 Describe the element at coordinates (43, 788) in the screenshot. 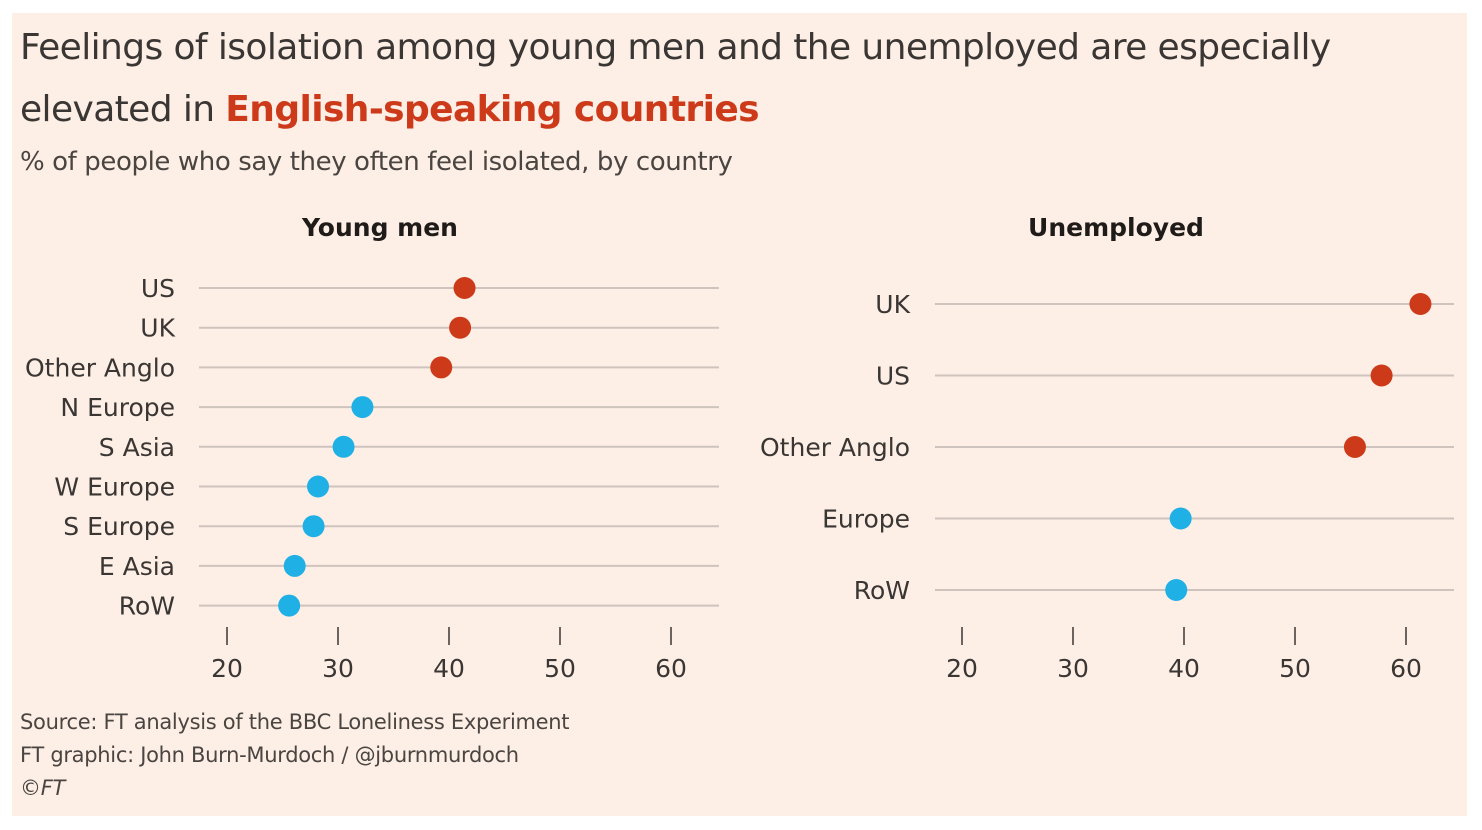

I see `copyright-note: ©FT` at that location.